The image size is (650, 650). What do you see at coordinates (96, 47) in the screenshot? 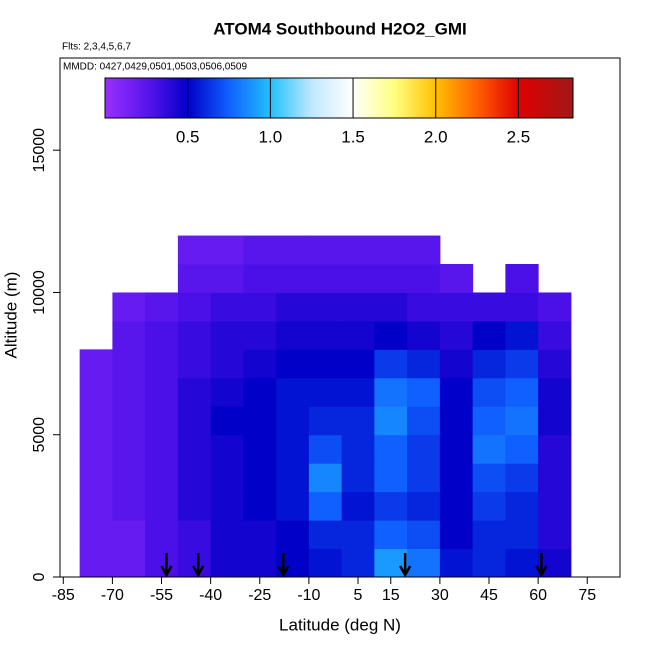
I see `subtitle: Flts: 2,3,4,5,6,7` at bounding box center [96, 47].